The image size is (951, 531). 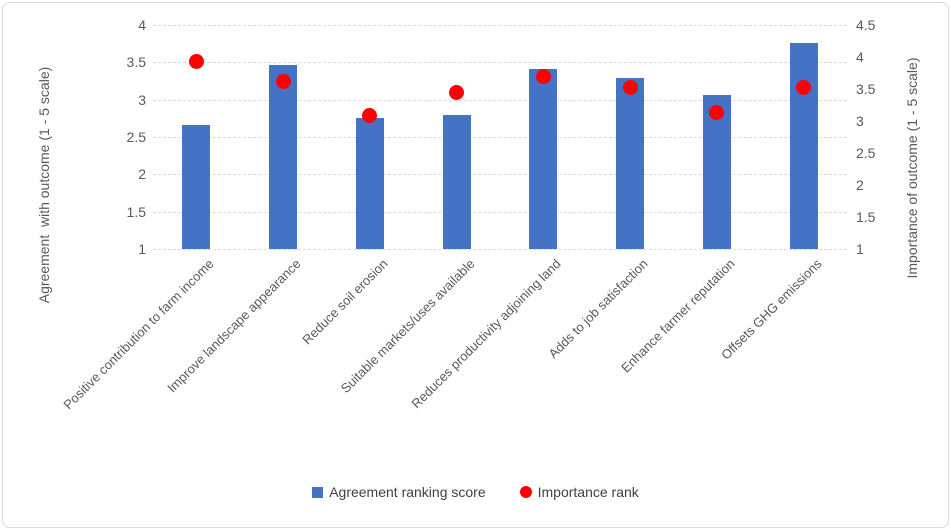 I want to click on right-axis-tick-label: 2, so click(x=860, y=185).